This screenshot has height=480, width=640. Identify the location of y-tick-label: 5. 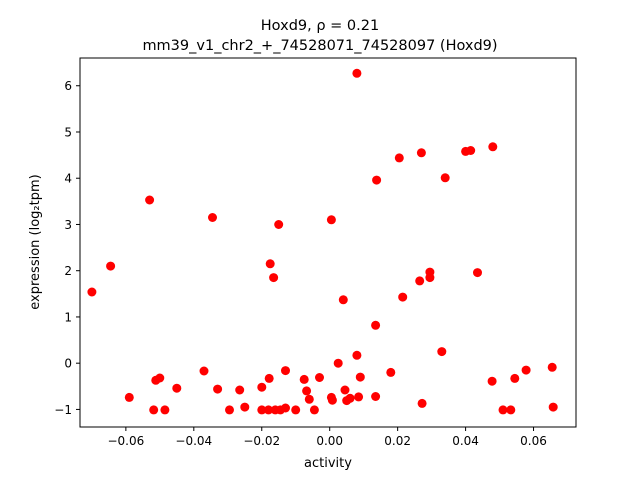
(68, 132).